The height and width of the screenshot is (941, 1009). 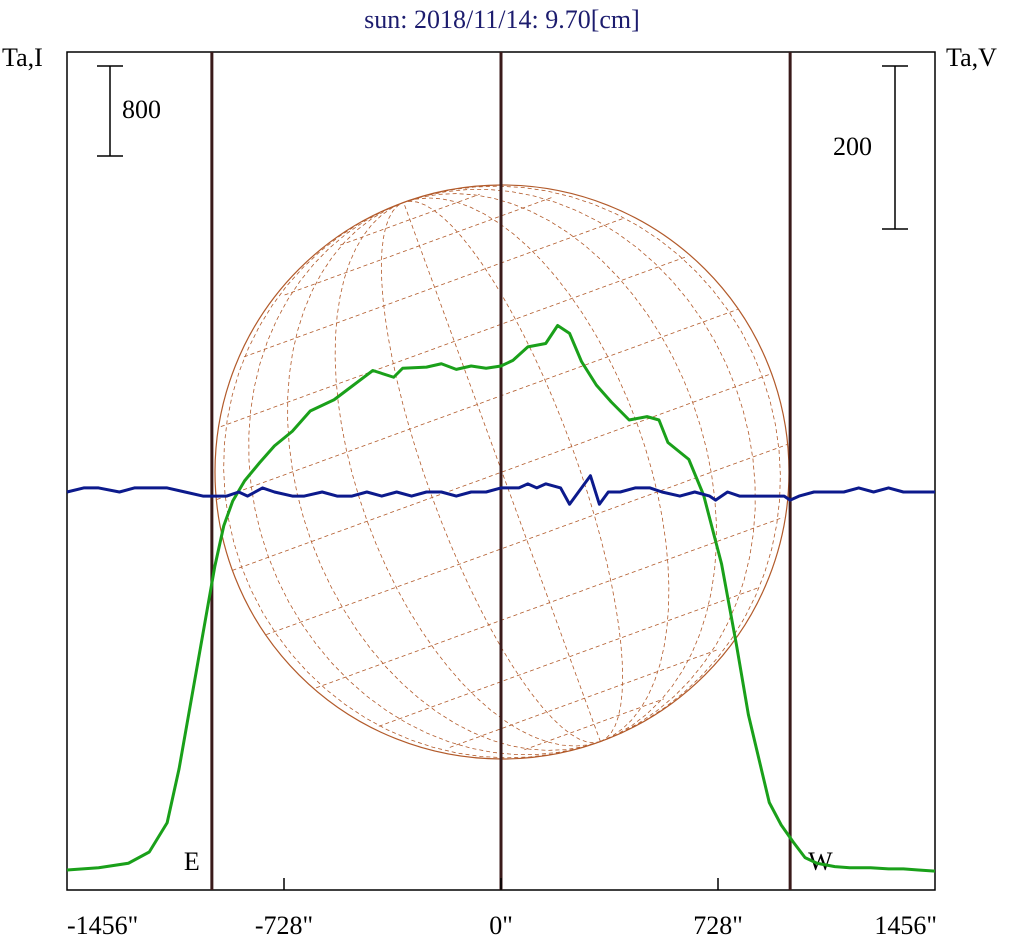 I want to click on left-scale-bar-label: 800, so click(x=141, y=109).